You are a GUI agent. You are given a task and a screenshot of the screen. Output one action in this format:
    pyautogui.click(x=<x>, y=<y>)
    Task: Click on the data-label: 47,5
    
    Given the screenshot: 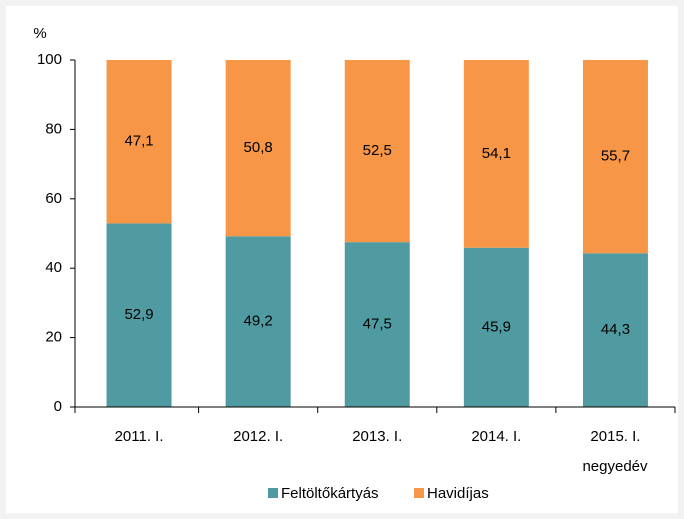 What is the action you would take?
    pyautogui.click(x=377, y=324)
    